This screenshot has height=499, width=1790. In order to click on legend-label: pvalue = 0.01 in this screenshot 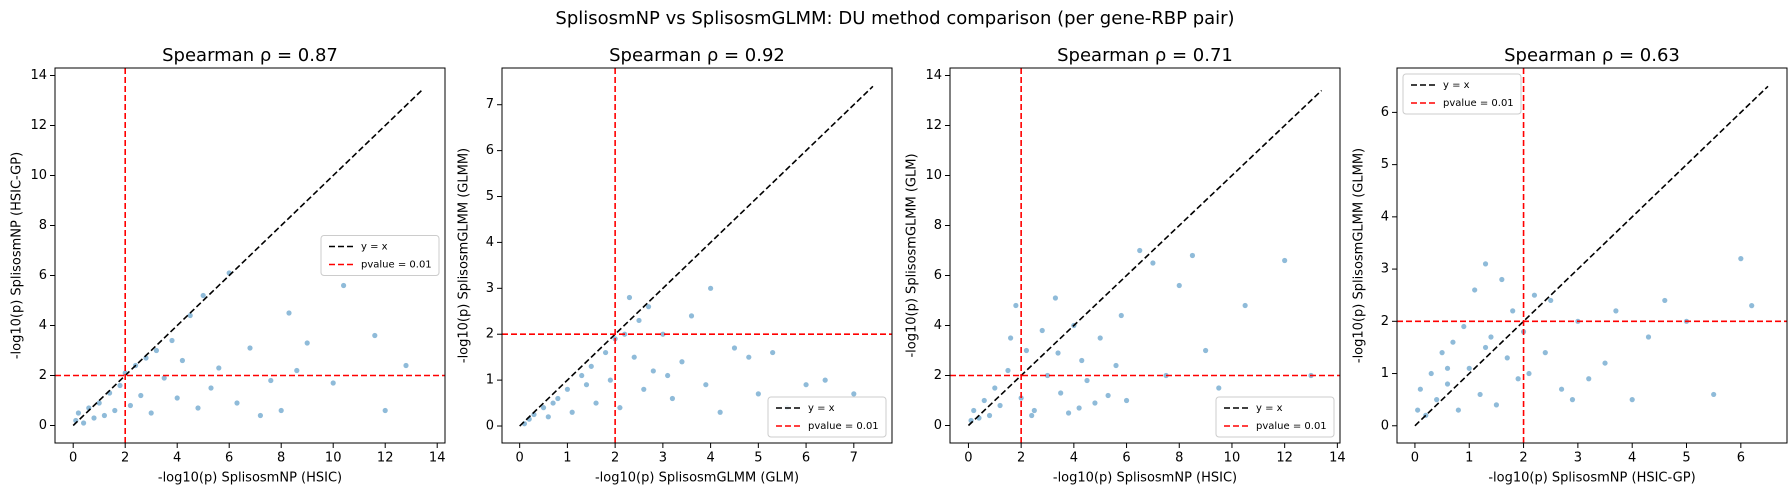, I will do `click(396, 265)`.